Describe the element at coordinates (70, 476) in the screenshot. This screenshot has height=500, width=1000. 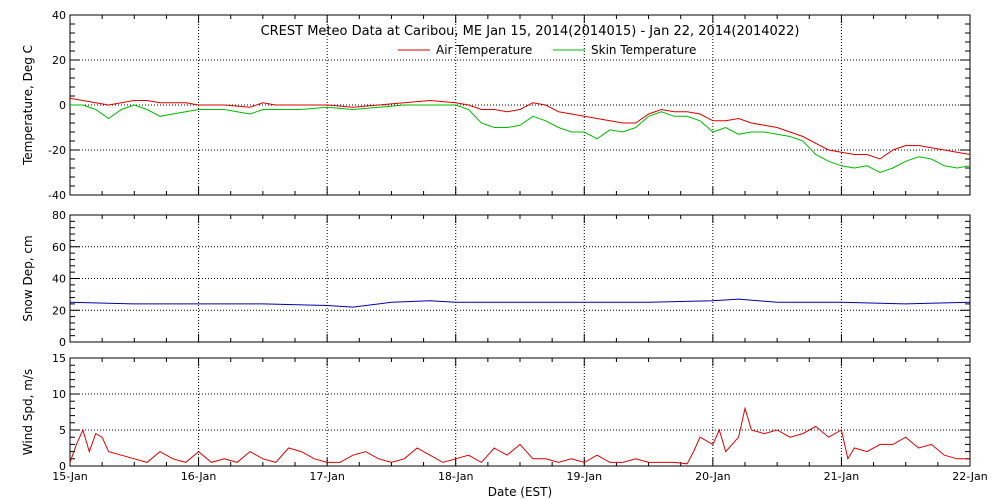
I see `x-tick-label: 15-Jan` at that location.